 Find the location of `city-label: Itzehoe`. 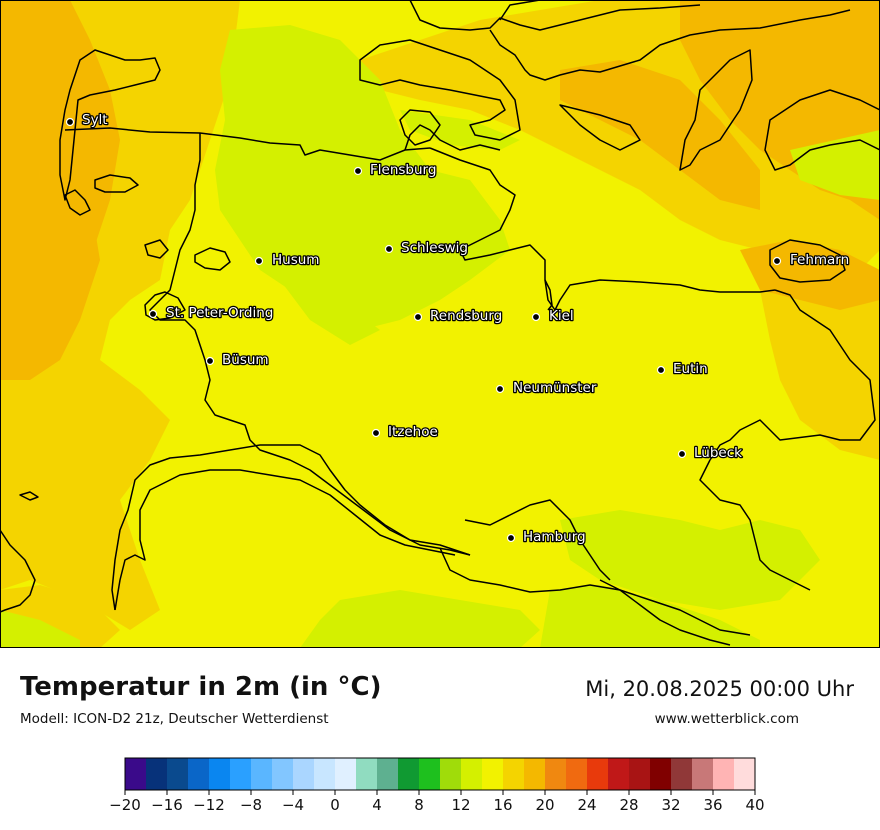

city-label: Itzehoe is located at coordinates (413, 432).